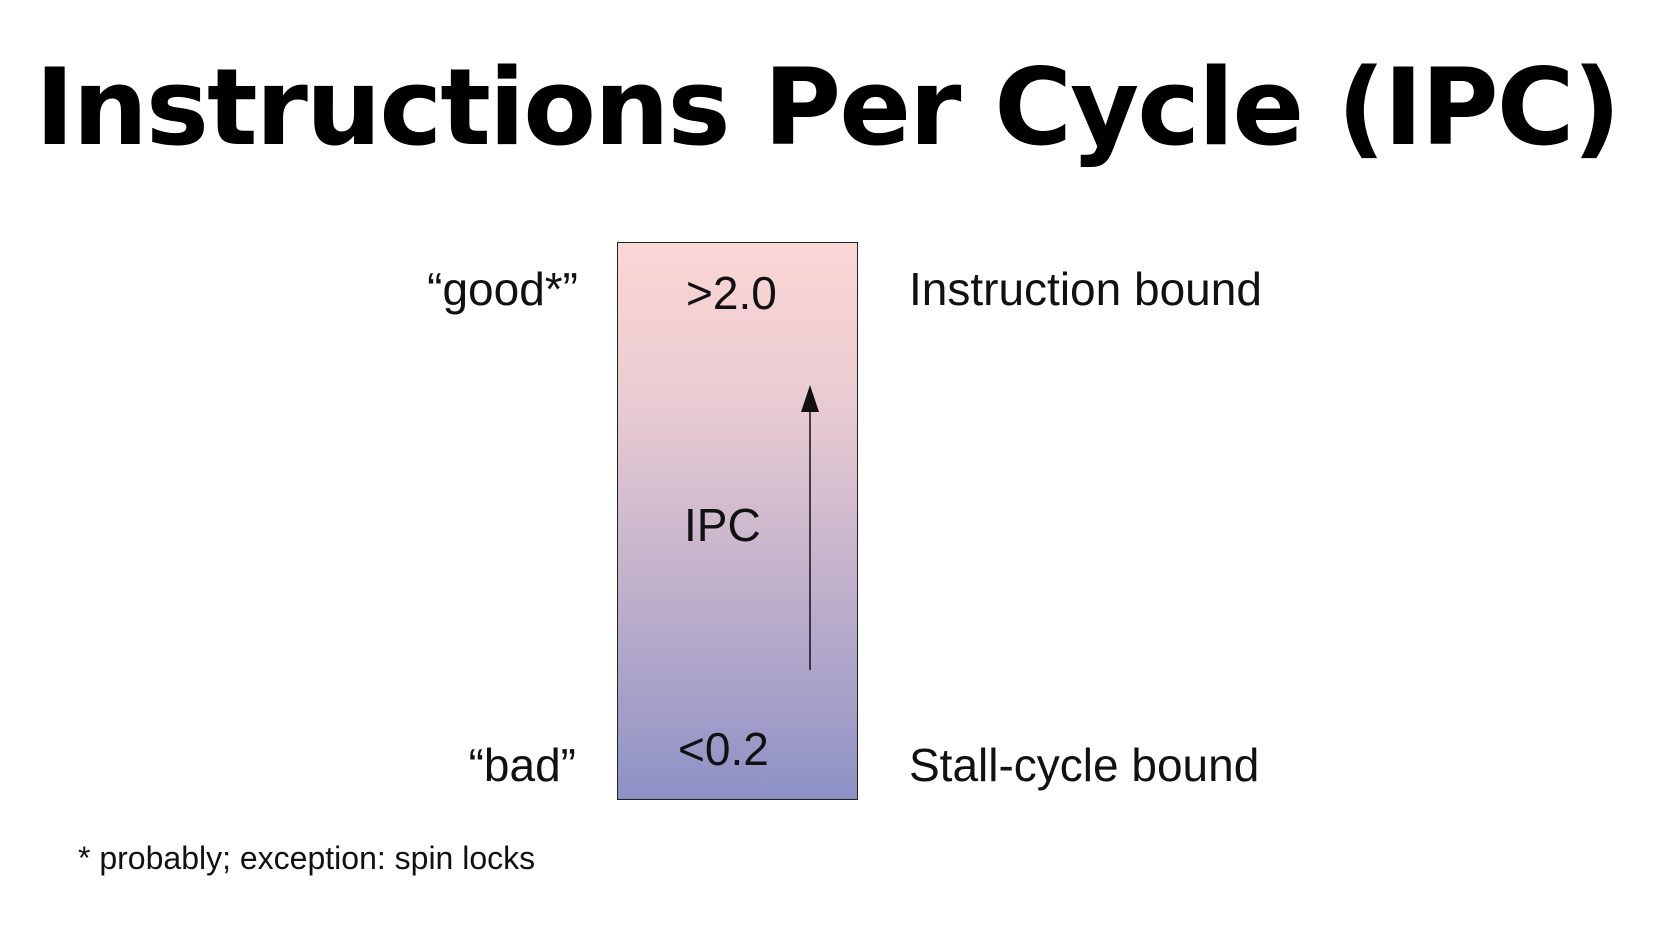 The height and width of the screenshot is (931, 1654). What do you see at coordinates (307, 858) in the screenshot?
I see `footnote: * probably; exception: spin locks` at bounding box center [307, 858].